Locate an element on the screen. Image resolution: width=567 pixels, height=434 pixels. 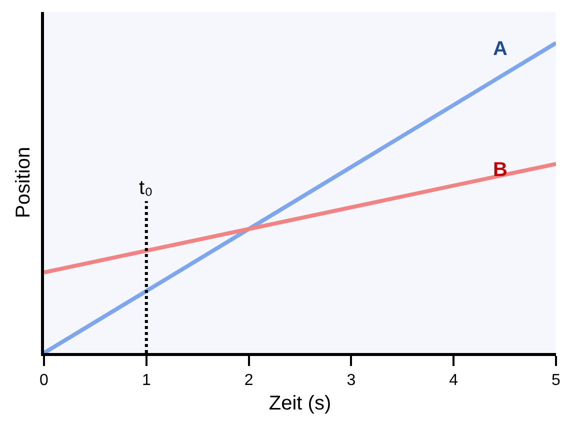
x-tick-label: 5 is located at coordinates (556, 381).